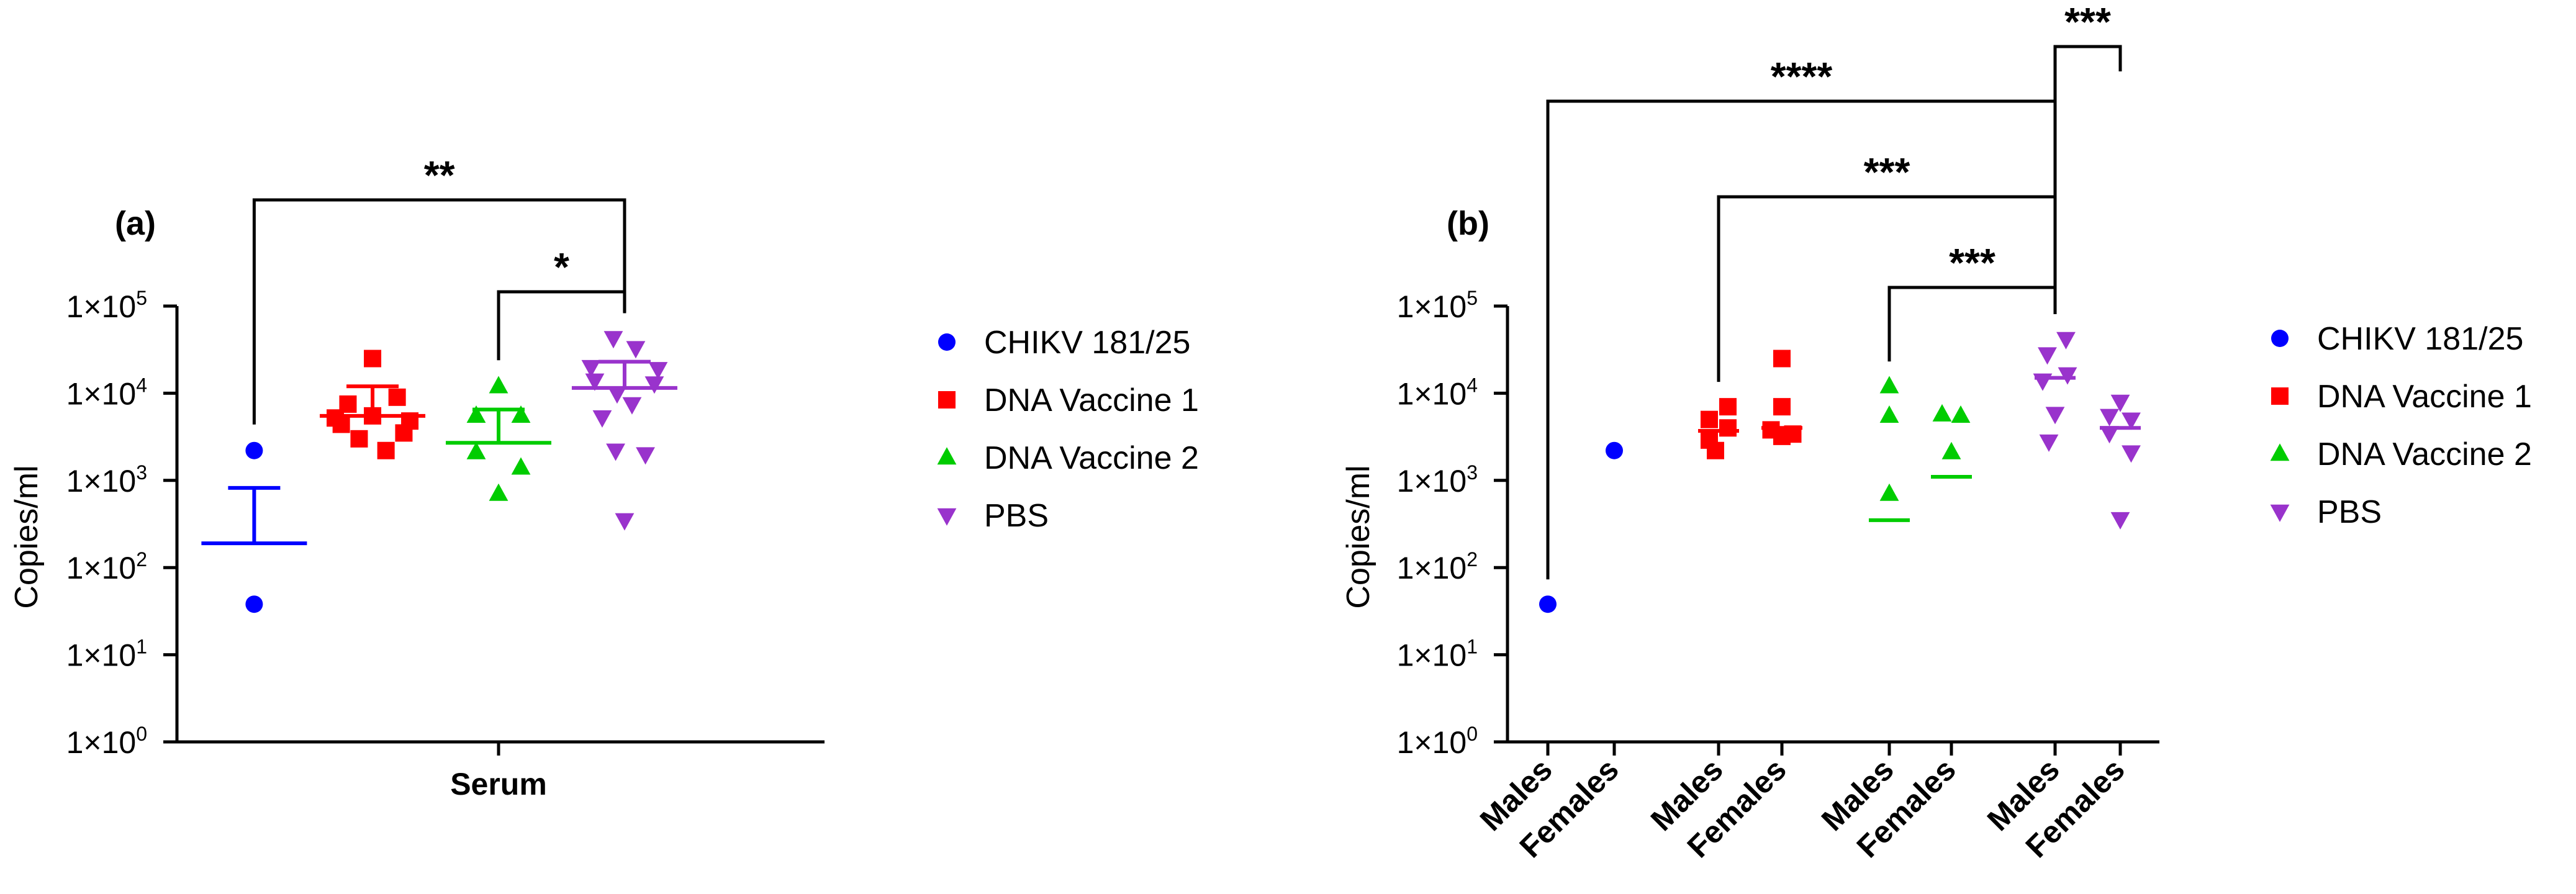 Image resolution: width=2576 pixels, height=894 pixels. Describe the element at coordinates (106, 392) in the screenshot. I see `panel-a-y-tick-label-4: 1×10⁴` at that location.